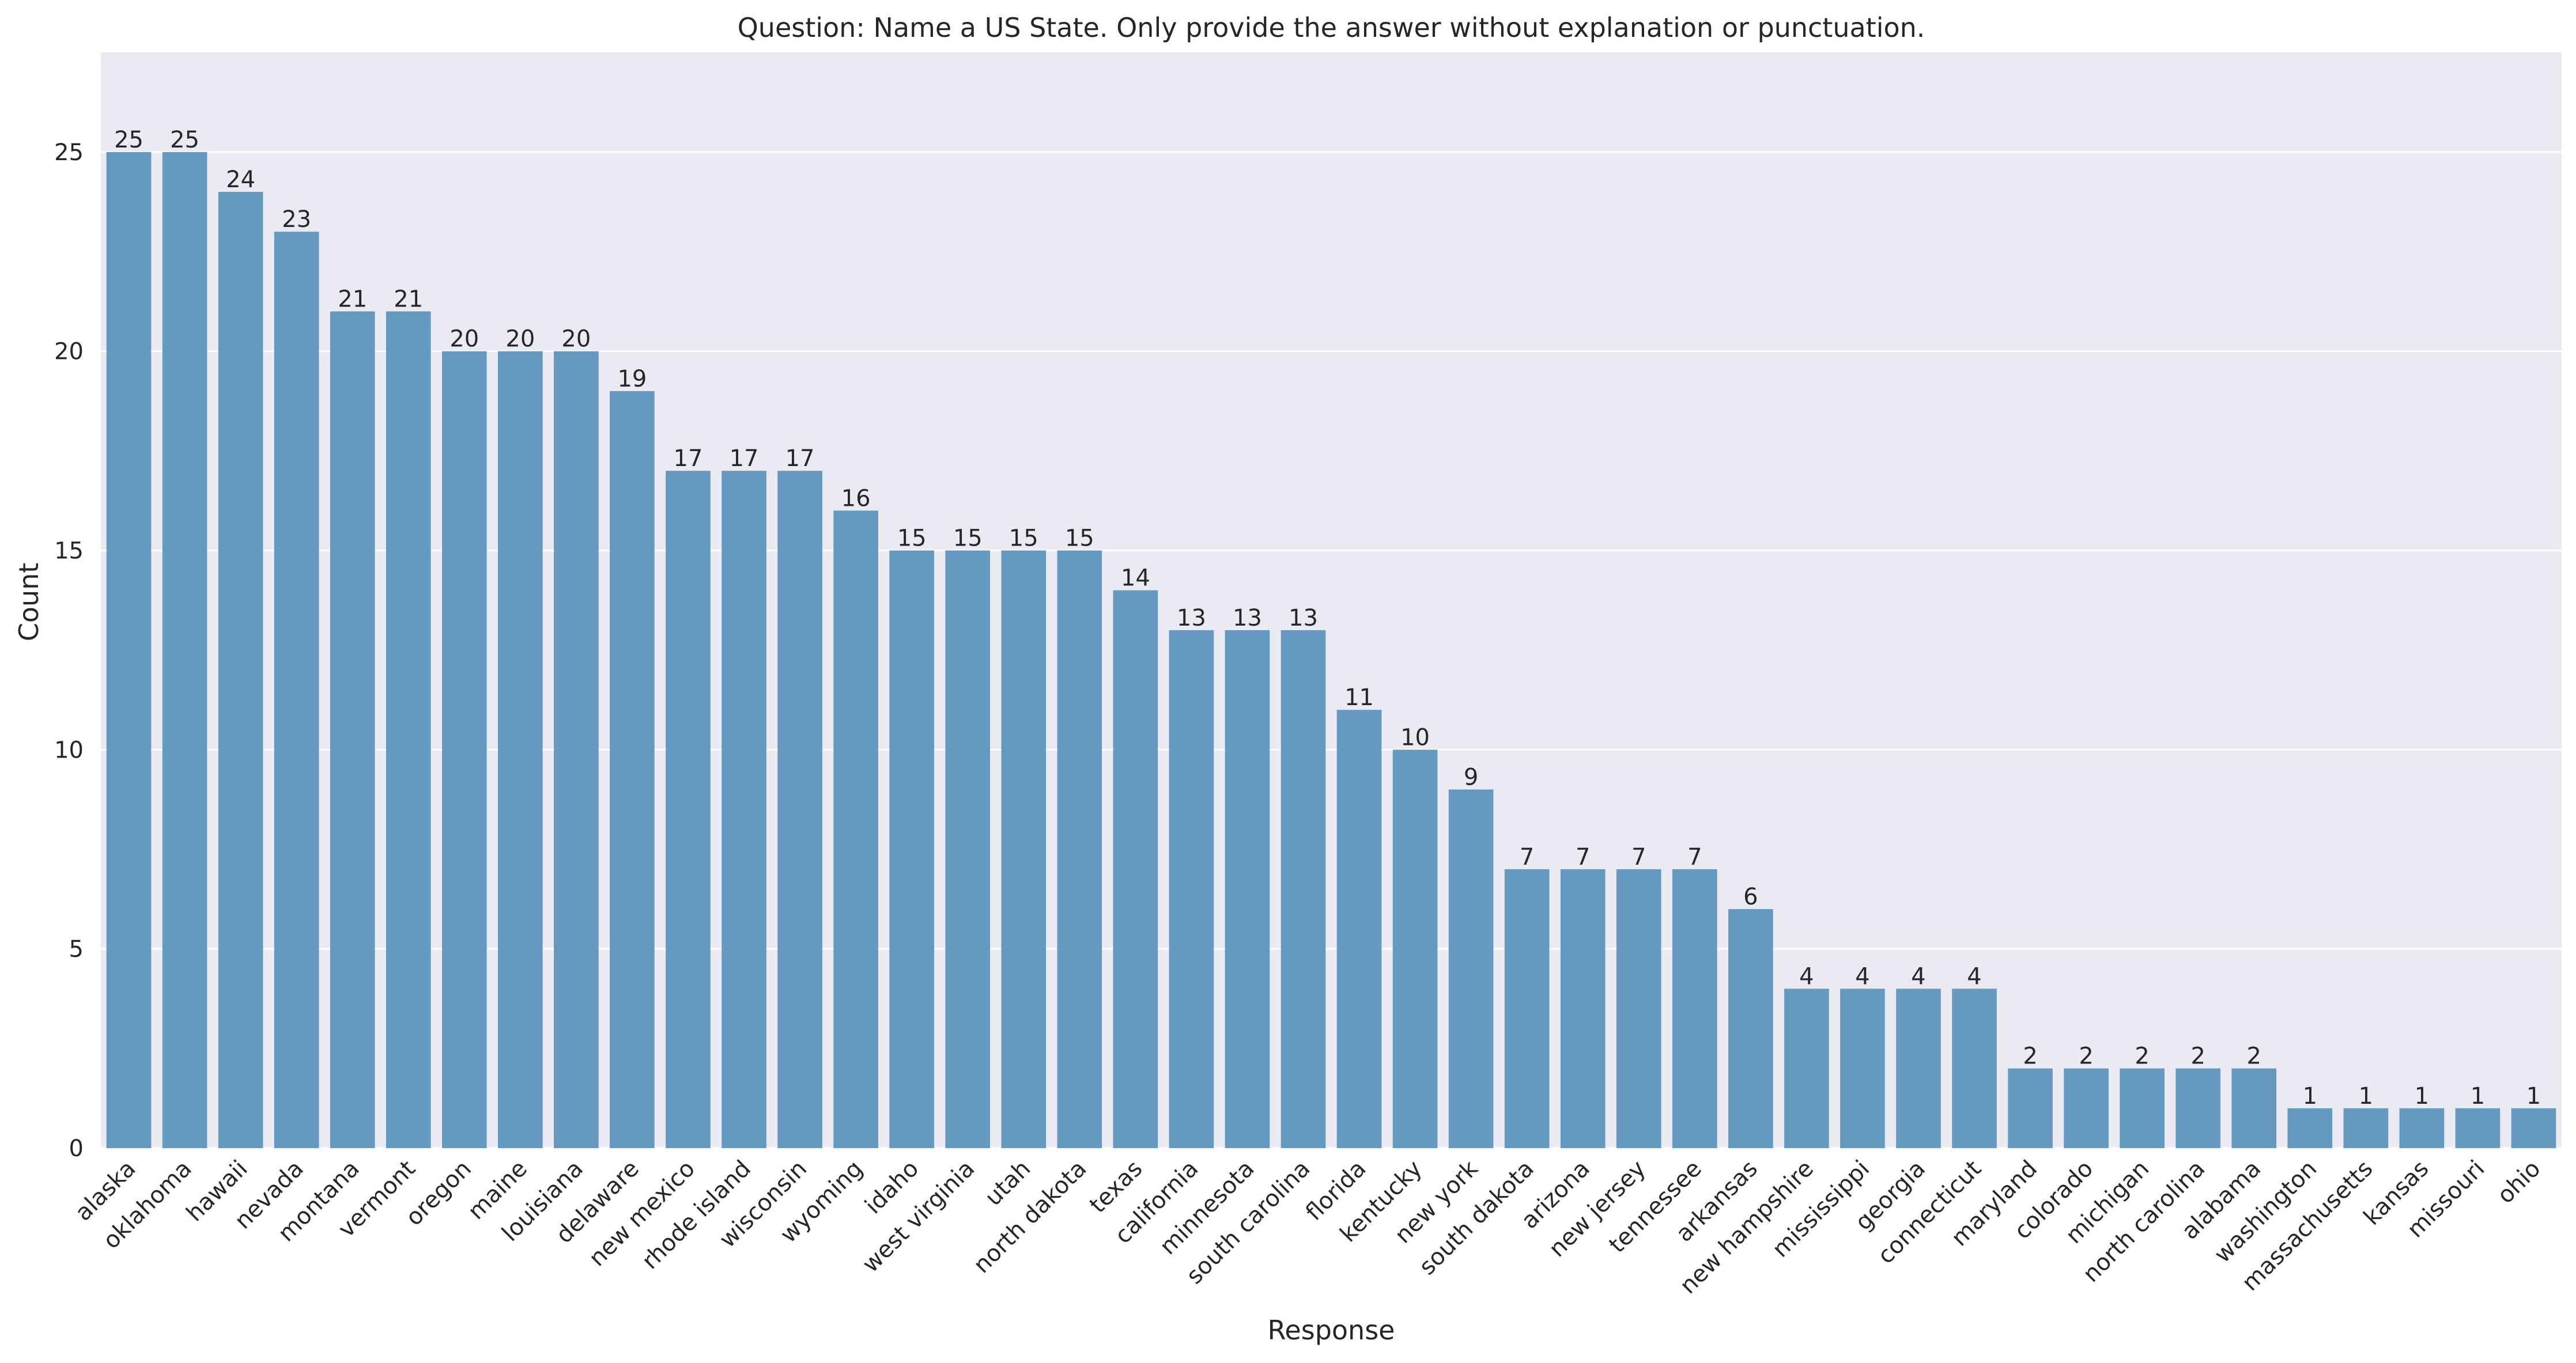 This screenshot has width=2576, height=1363. Describe the element at coordinates (1079, 849) in the screenshot. I see `bar-north-dakota` at that location.